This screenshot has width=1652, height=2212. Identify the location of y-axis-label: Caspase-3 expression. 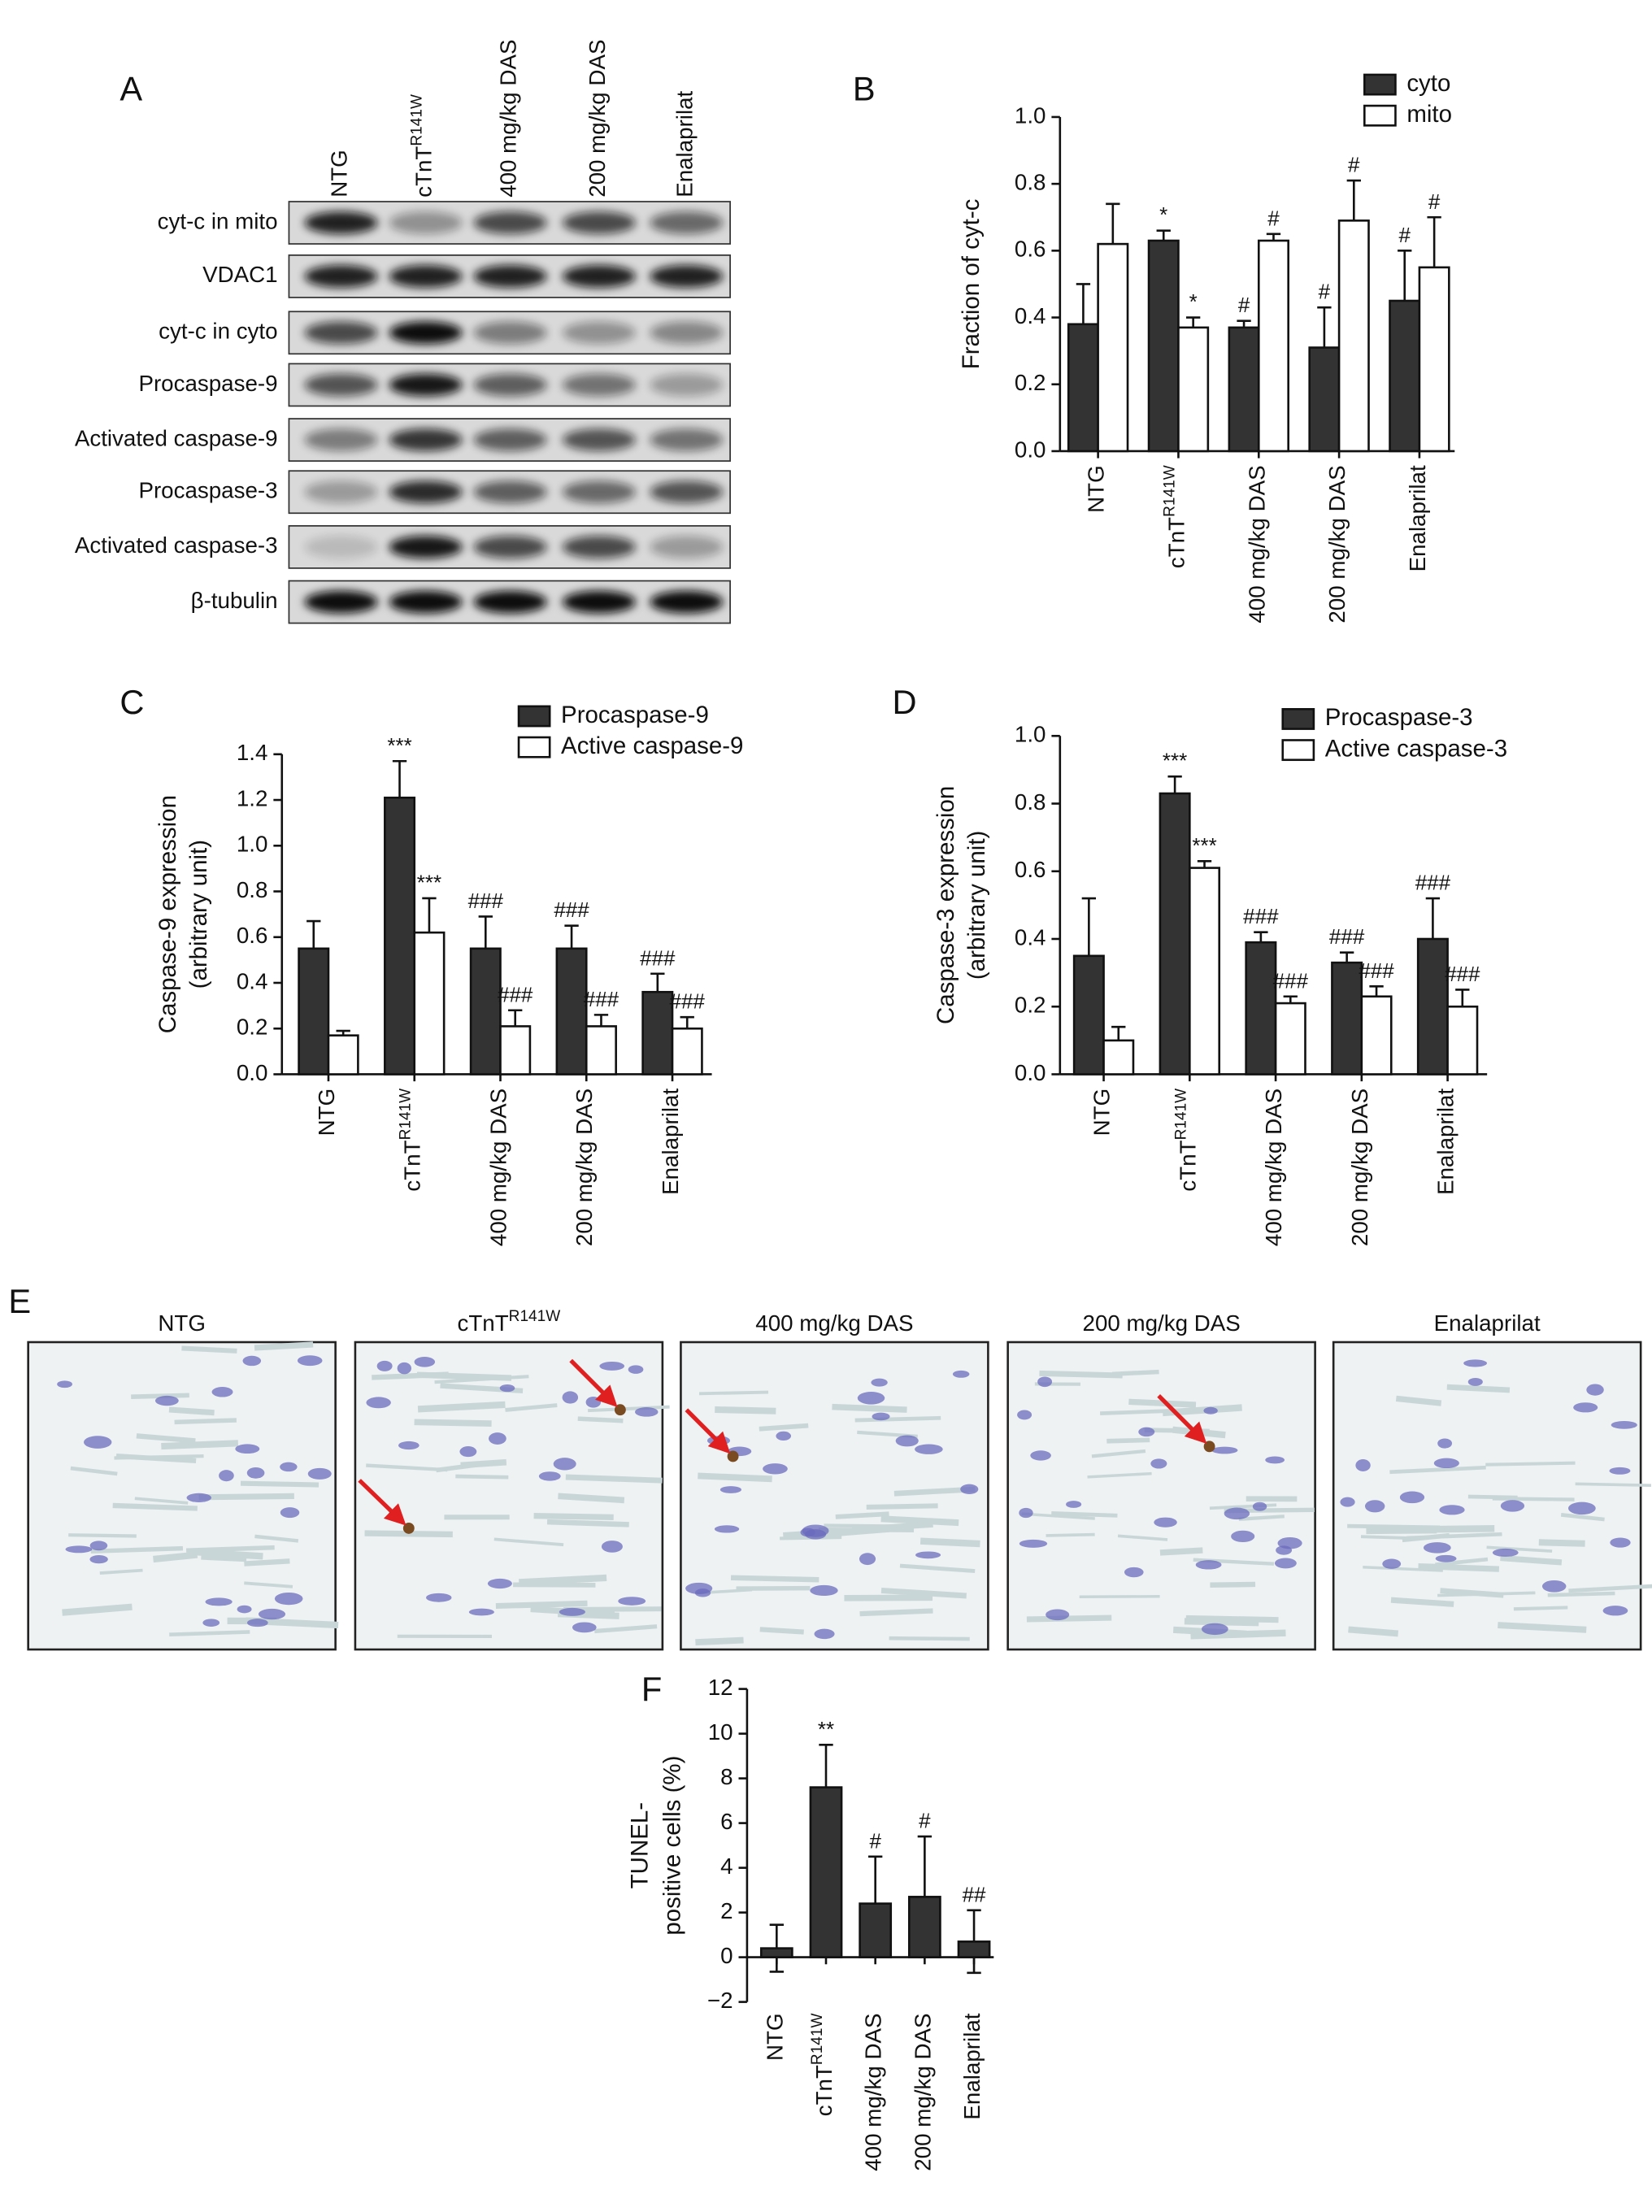
(946, 905).